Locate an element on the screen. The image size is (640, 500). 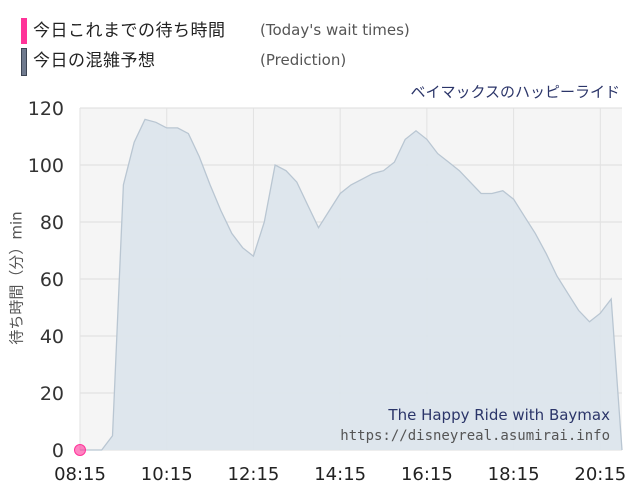
x-tick-label: 16:15 is located at coordinates (427, 474).